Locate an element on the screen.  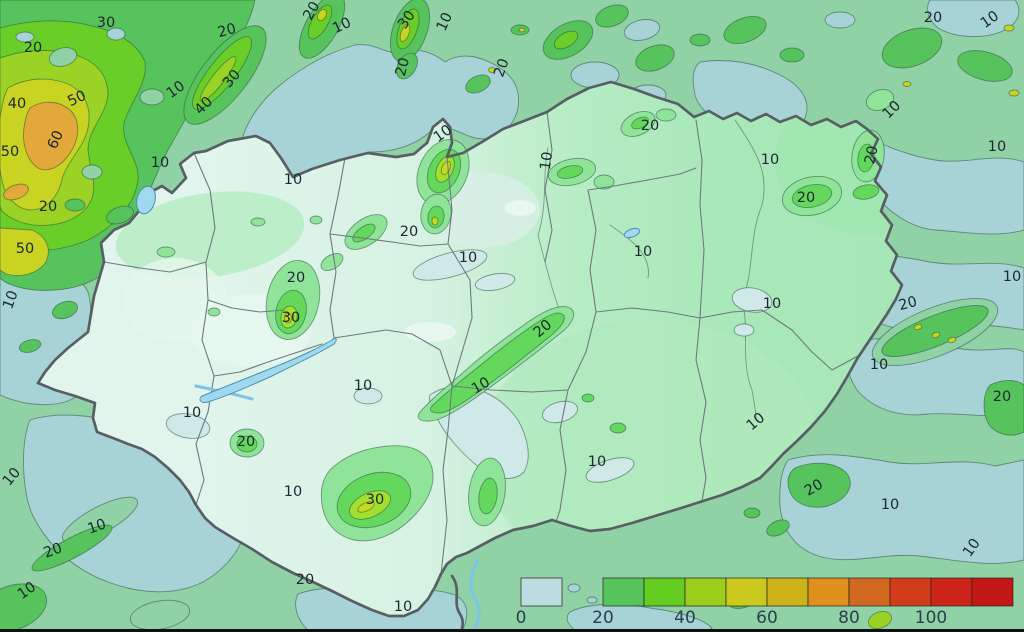
color-scale-legend: 0 20 40 60 80 100 is located at coordinates (765, 602).